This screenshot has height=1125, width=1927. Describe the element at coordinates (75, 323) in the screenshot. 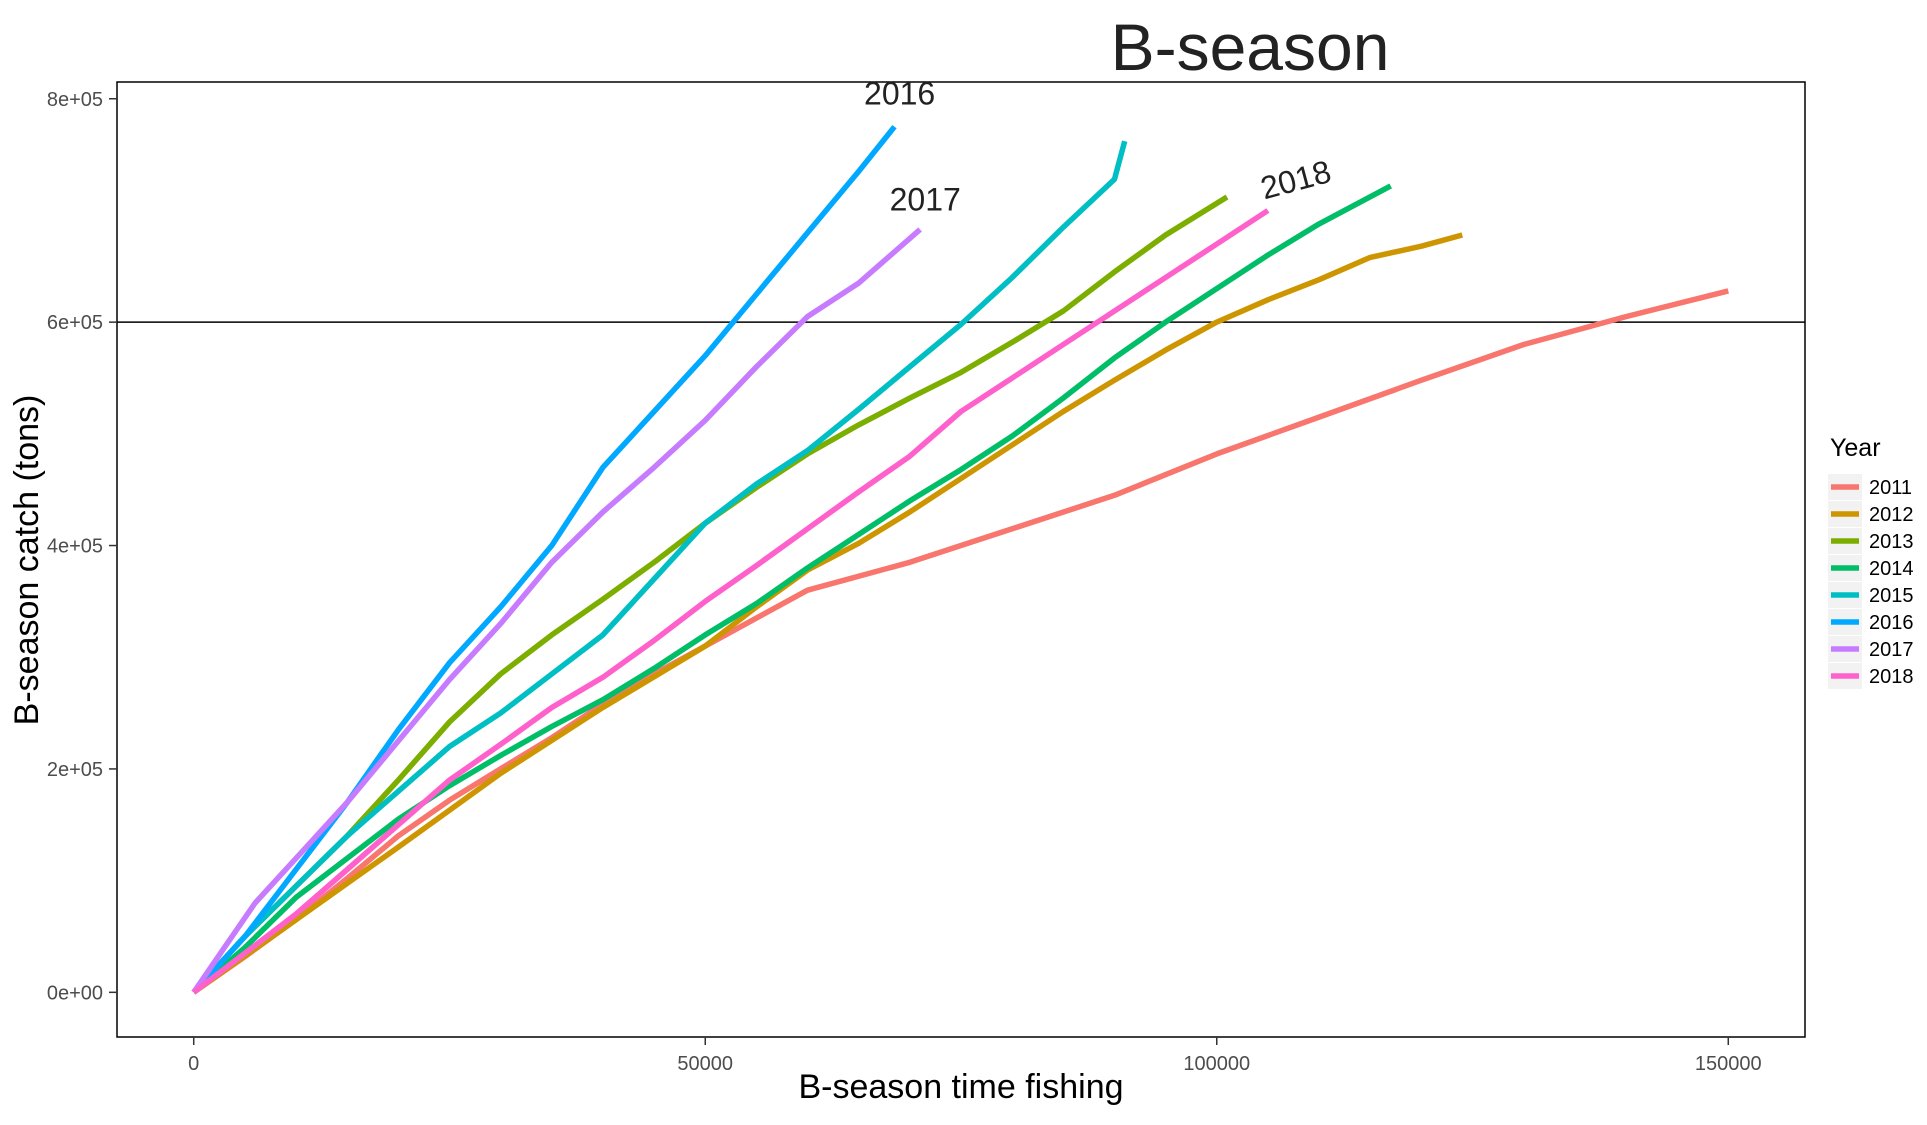

I see `y-tick-label: 6e+05` at that location.